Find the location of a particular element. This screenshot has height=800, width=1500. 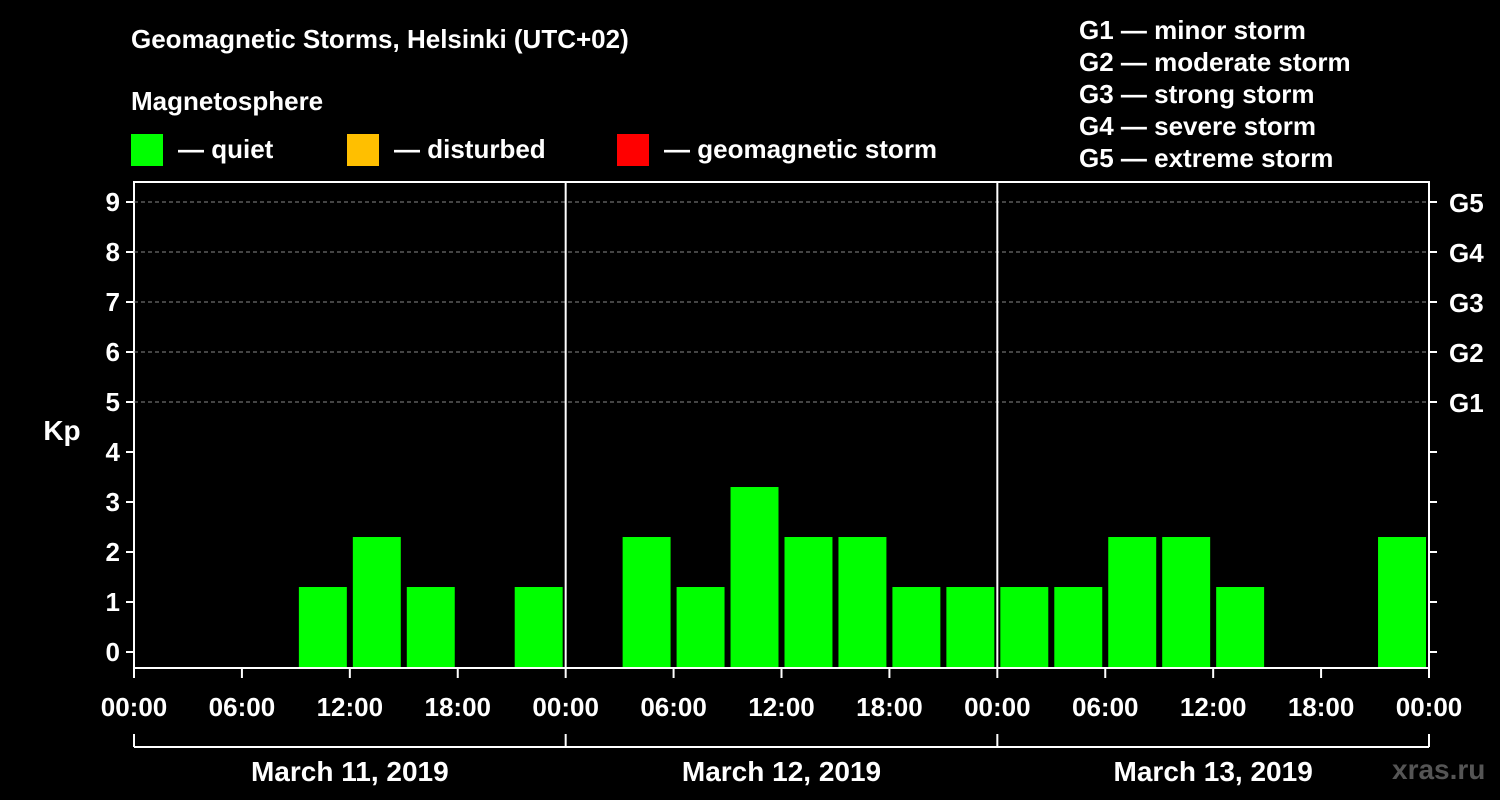

y-tick-label-7: 7 is located at coordinates (113, 302).